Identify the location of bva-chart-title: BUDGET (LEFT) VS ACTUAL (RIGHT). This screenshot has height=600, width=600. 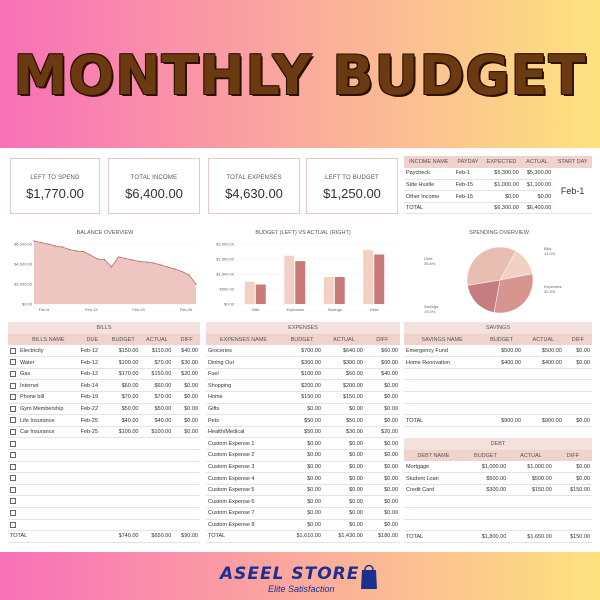
(303, 233).